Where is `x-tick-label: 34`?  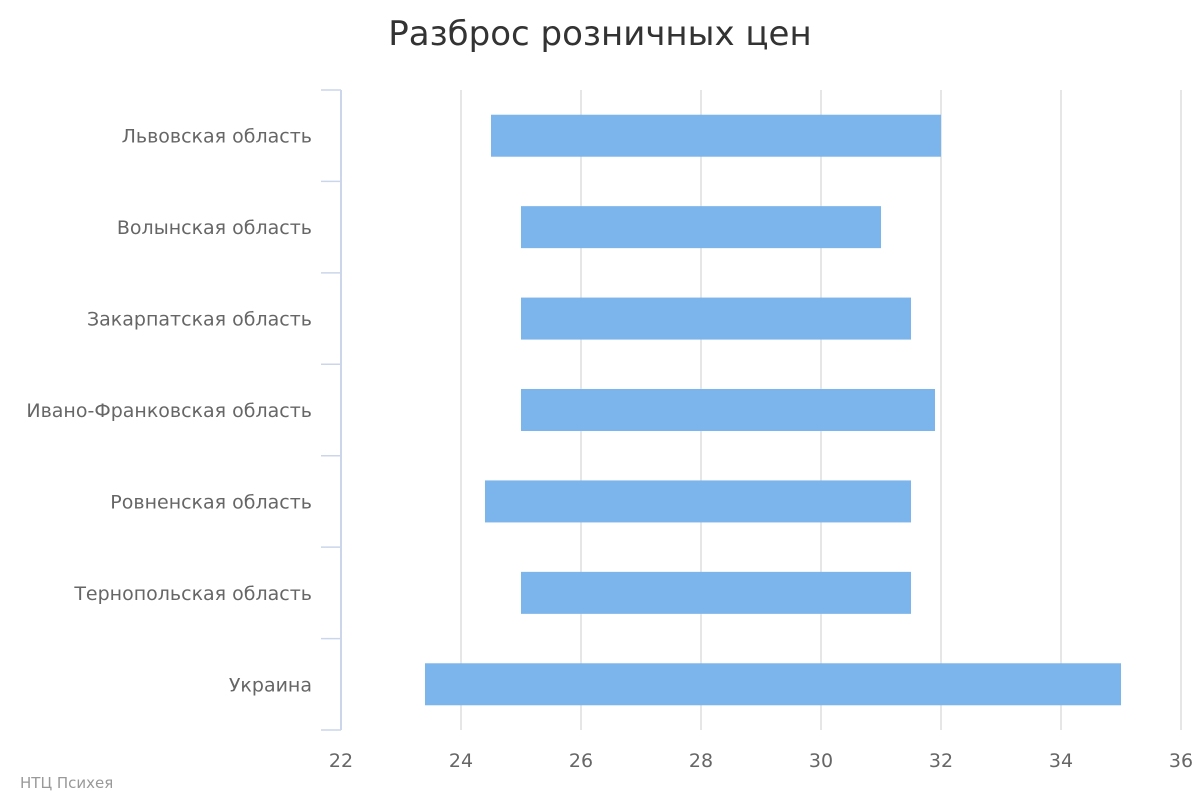
x-tick-label: 34 is located at coordinates (1061, 761).